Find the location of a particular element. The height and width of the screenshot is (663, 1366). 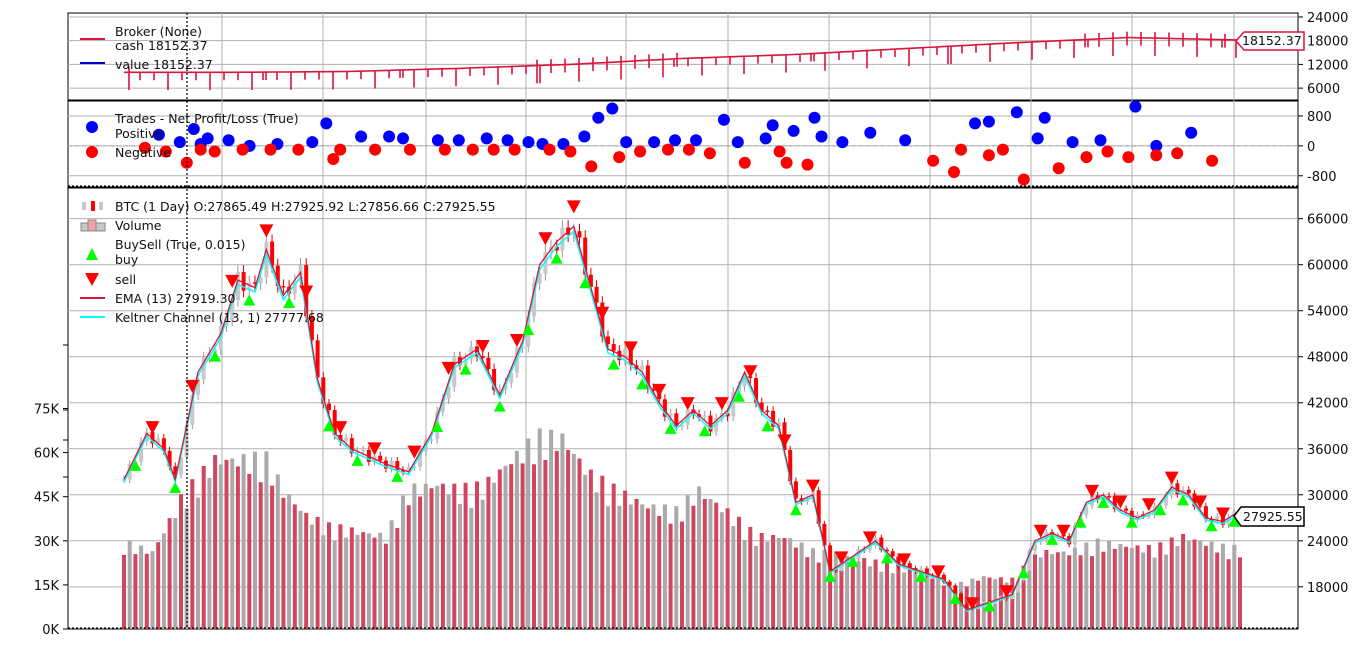

legend-buysell-label: BuySell (True, 0.015) is located at coordinates (180, 244).